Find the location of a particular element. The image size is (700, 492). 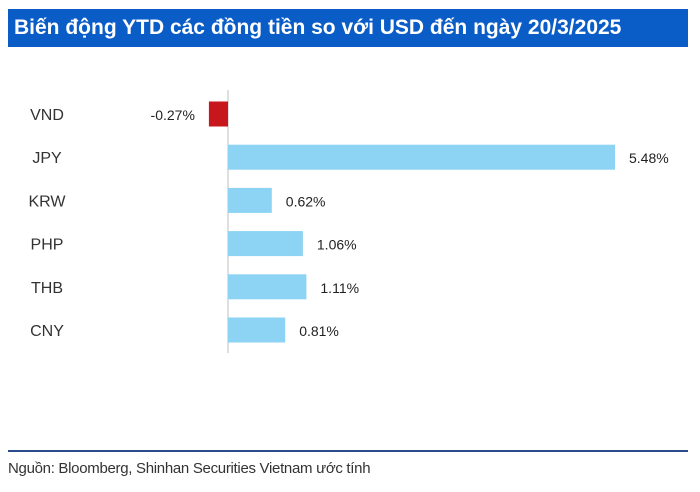

category-label-jpy: JPY is located at coordinates (47, 158).